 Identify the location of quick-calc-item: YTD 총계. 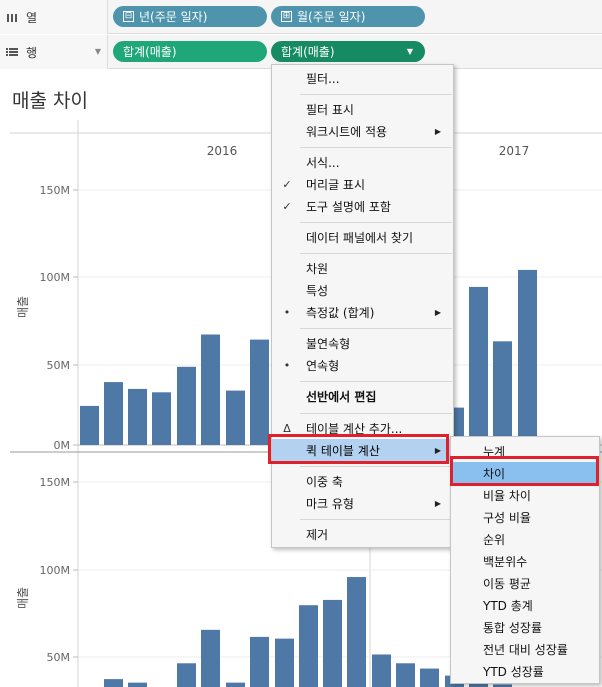
(525, 605).